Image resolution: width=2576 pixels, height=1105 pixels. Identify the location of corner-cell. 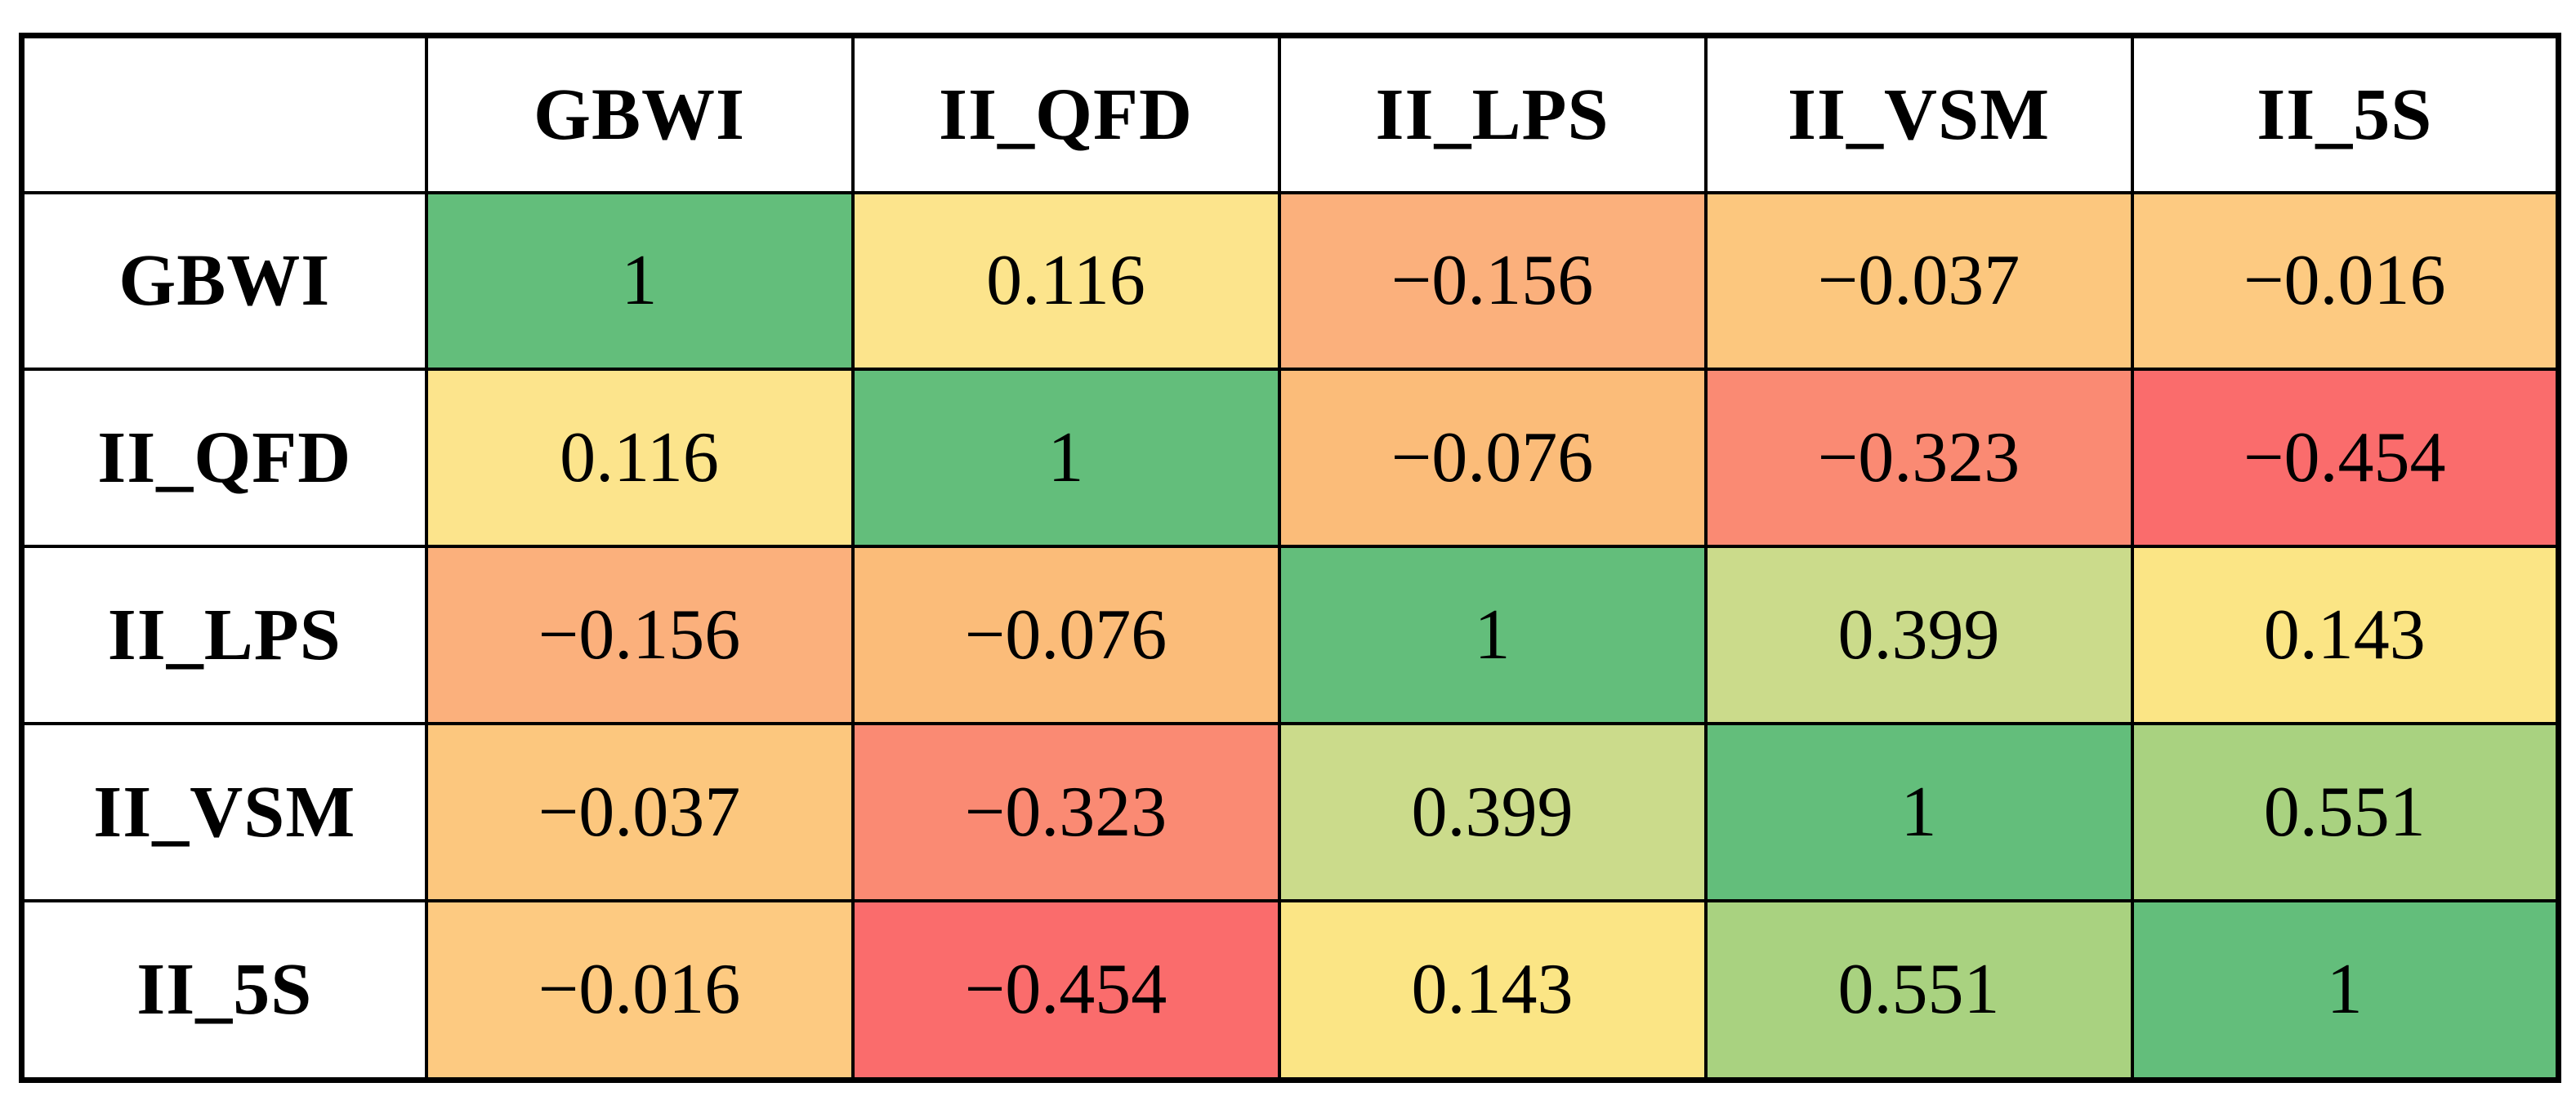
(224, 113).